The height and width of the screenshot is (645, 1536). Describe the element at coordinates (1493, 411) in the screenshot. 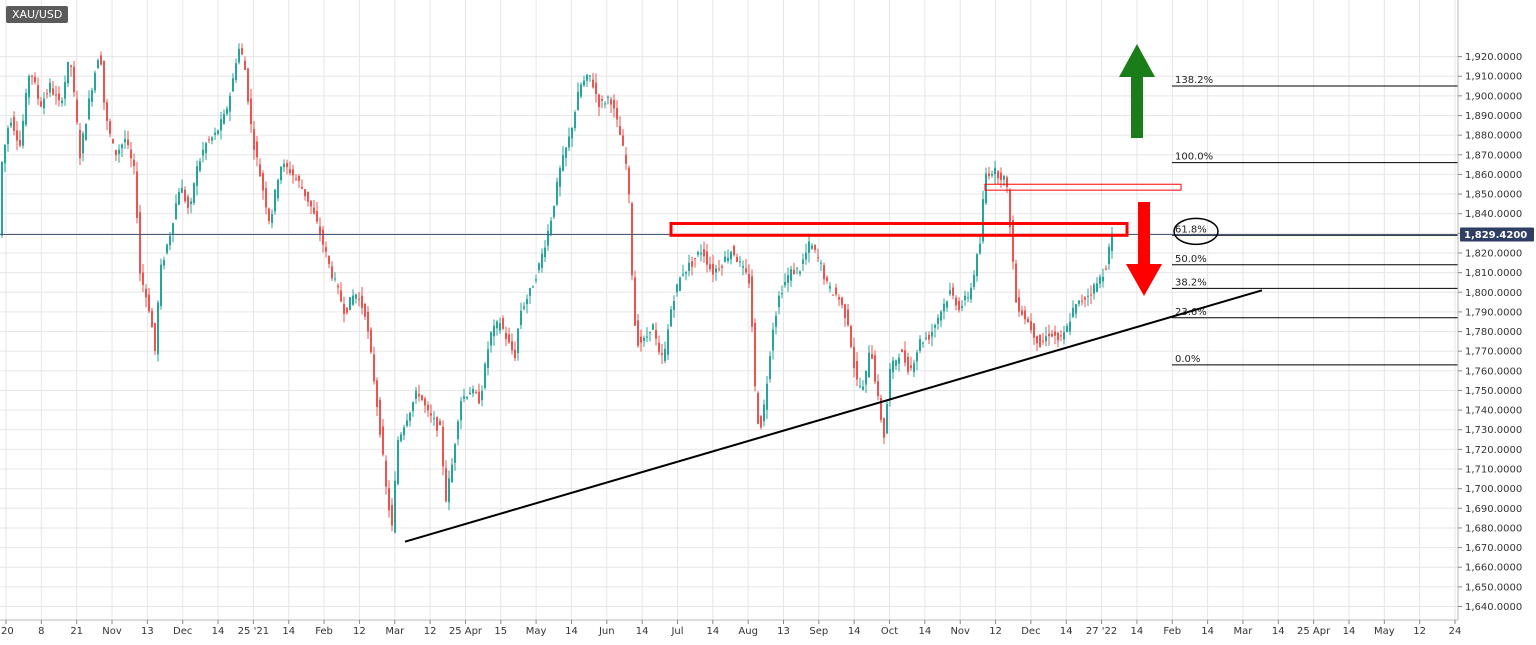

I see `y-tick-label: 1,740.0000` at that location.